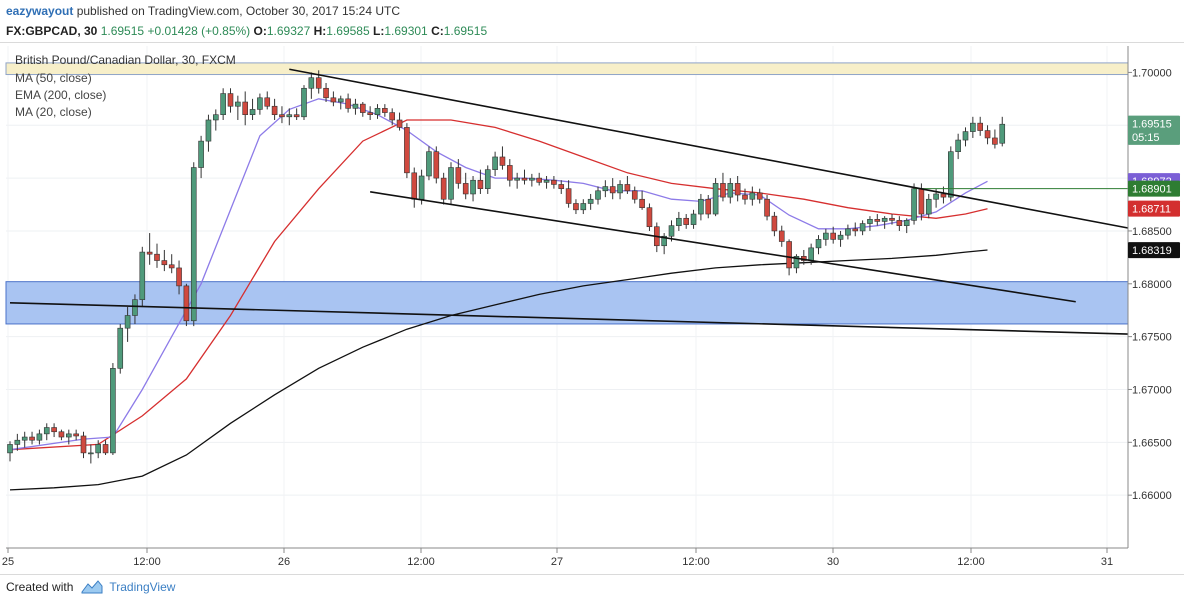 The height and width of the screenshot is (607, 1184). I want to click on lower-trendline, so click(723, 247).